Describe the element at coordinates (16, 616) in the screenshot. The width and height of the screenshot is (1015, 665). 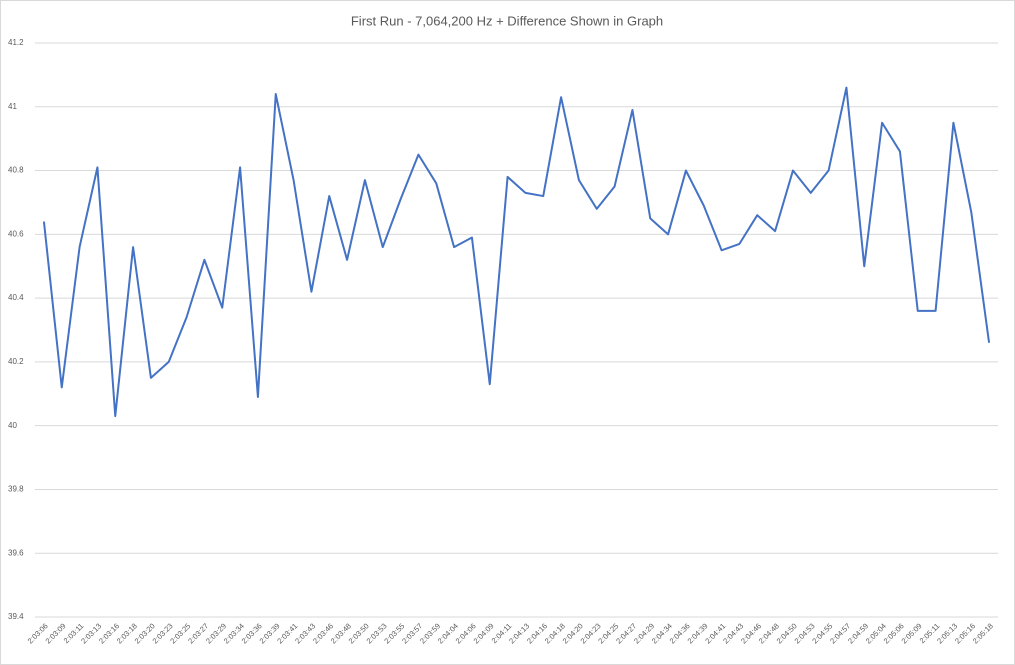
I see `y-tick-label: 39.4` at that location.